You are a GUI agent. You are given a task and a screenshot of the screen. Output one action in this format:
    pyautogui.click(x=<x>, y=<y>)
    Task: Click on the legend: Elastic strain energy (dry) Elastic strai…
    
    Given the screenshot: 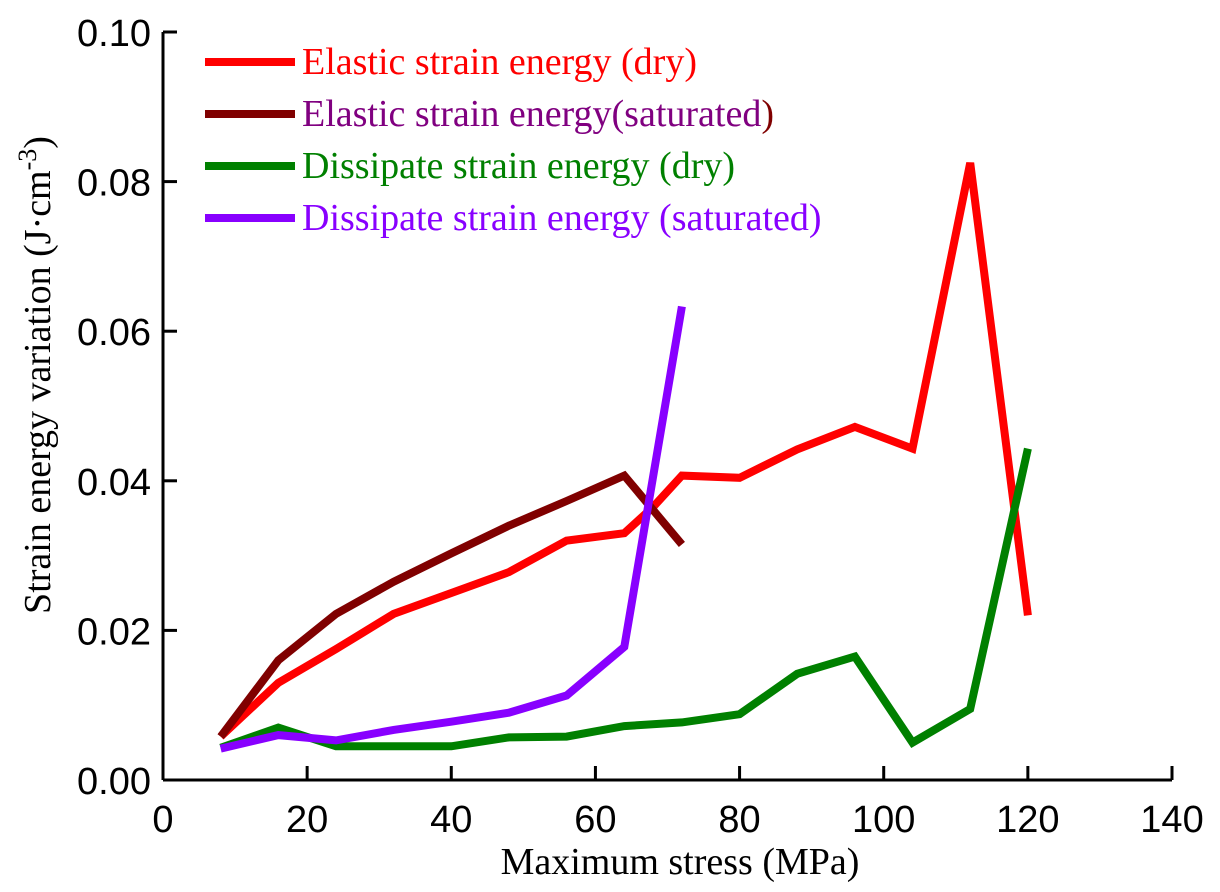 What is the action you would take?
    pyautogui.click(x=513, y=140)
    